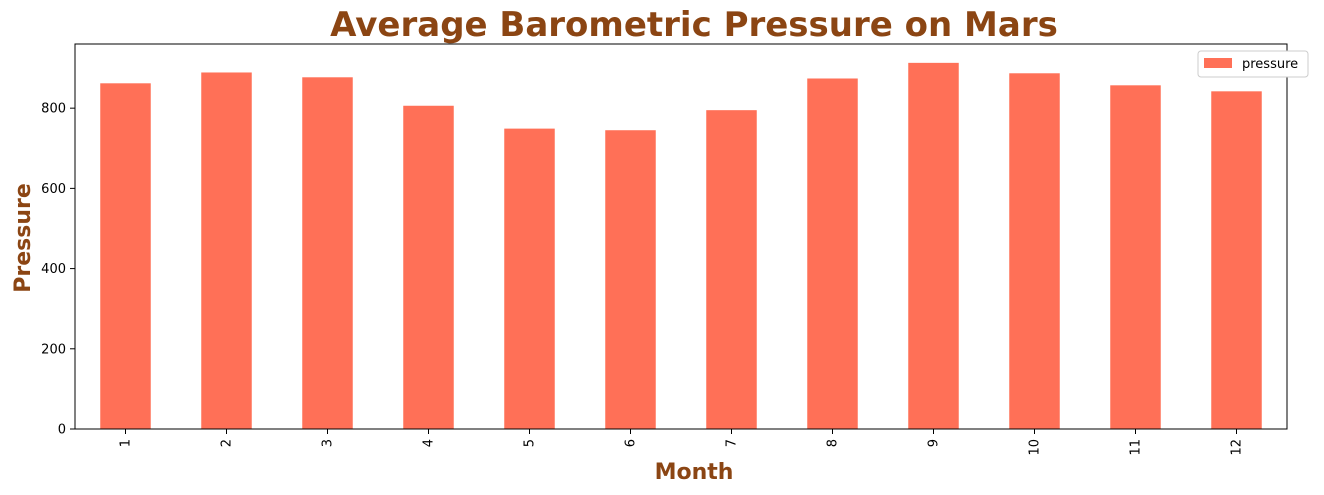 This screenshot has height=495, width=1324. Describe the element at coordinates (227, 443) in the screenshot. I see `x-tick-label: 2` at that location.